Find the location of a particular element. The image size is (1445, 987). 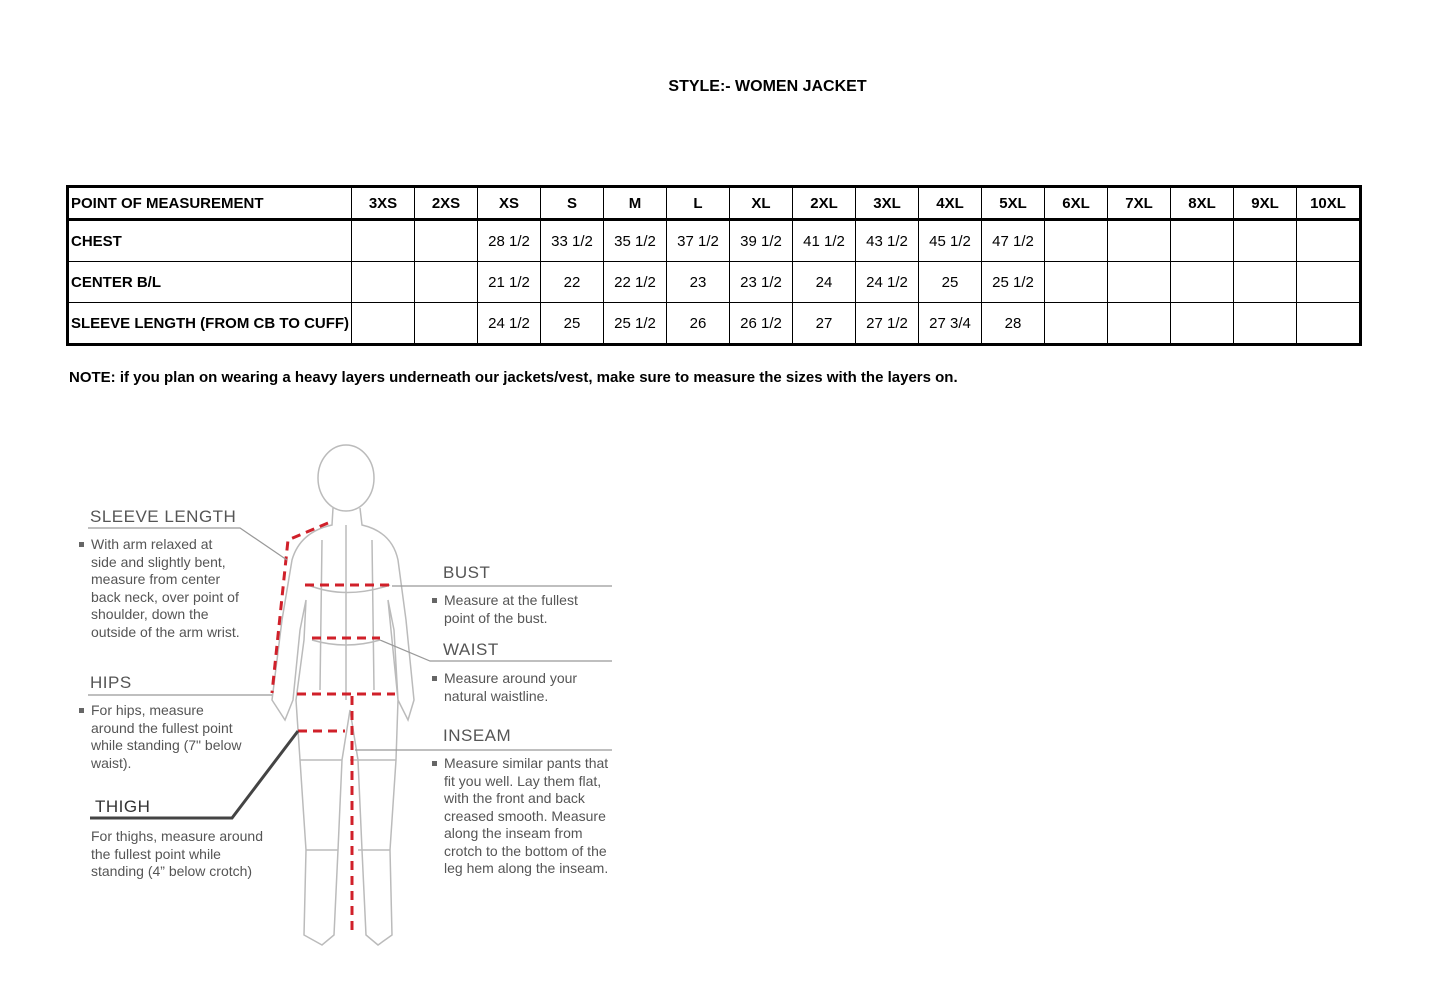

body-outline is located at coordinates (343, 695).